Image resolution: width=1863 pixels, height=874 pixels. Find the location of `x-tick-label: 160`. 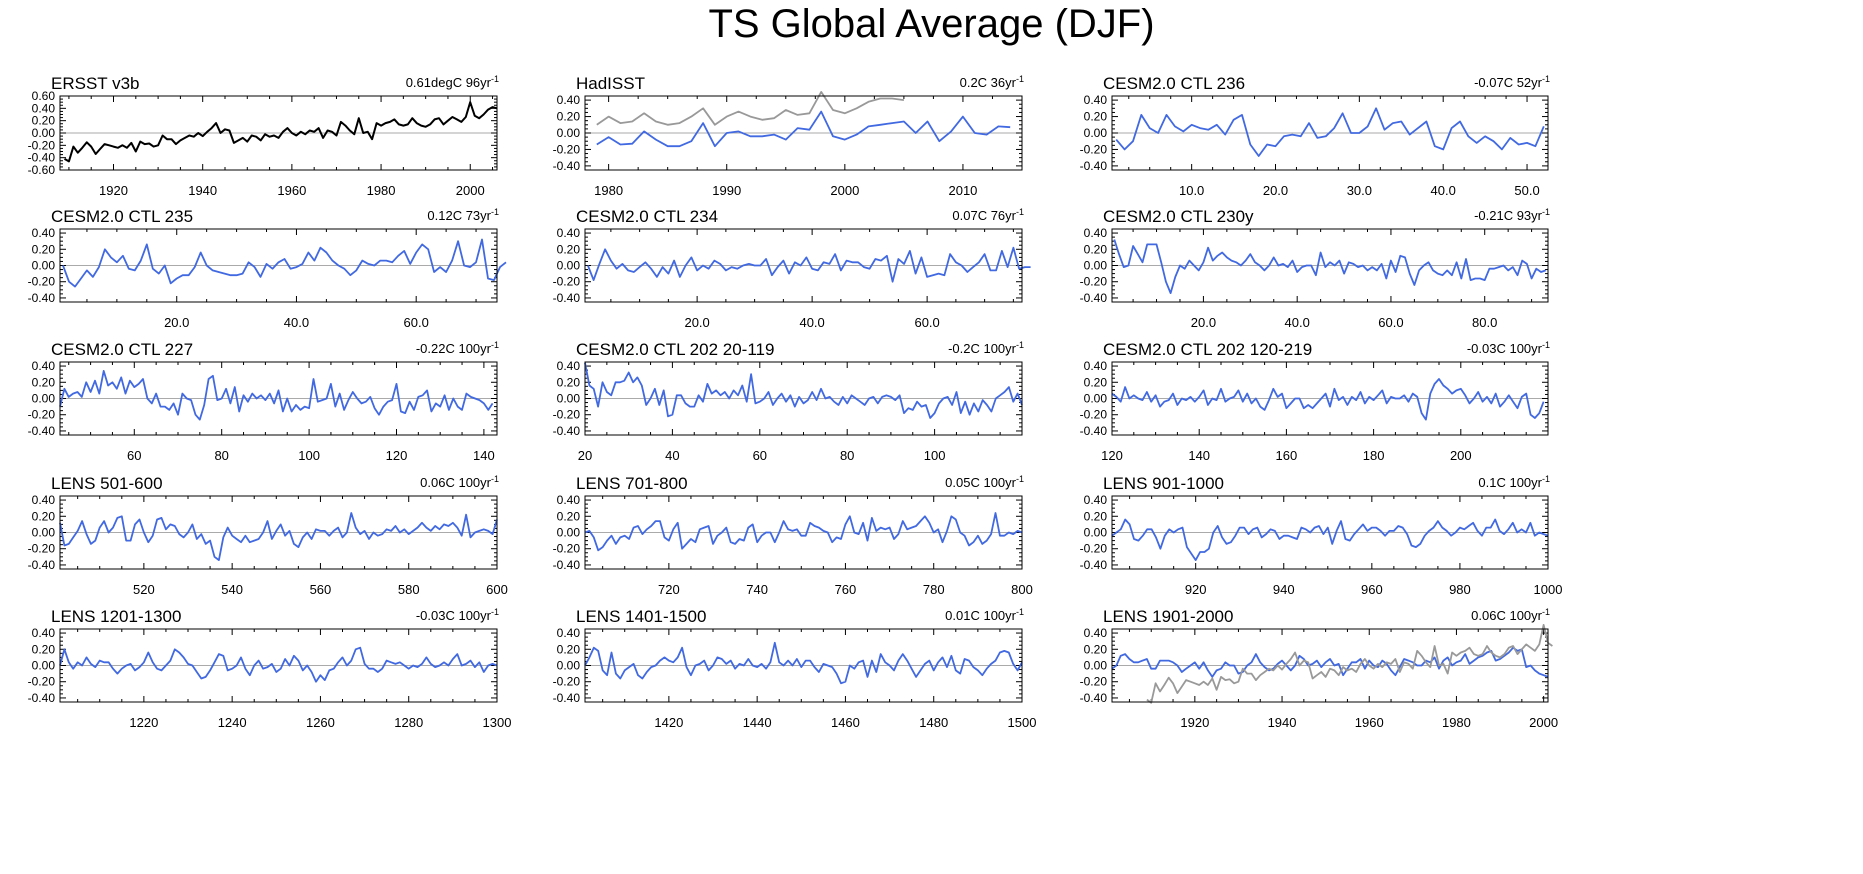

x-tick-label: 160 is located at coordinates (1287, 455).